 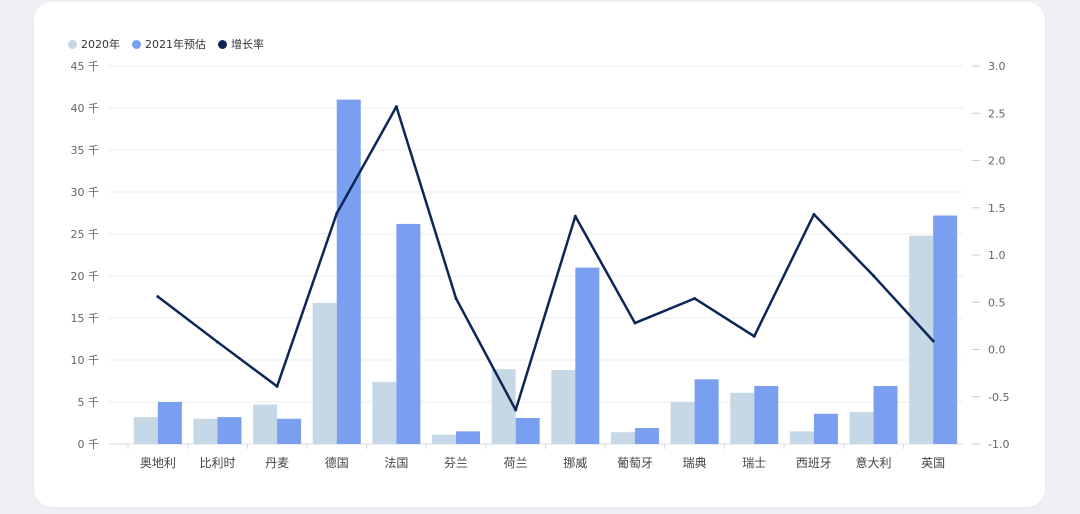 What do you see at coordinates (998, 397) in the screenshot?
I see `y-right-tick-label: -0.5` at bounding box center [998, 397].